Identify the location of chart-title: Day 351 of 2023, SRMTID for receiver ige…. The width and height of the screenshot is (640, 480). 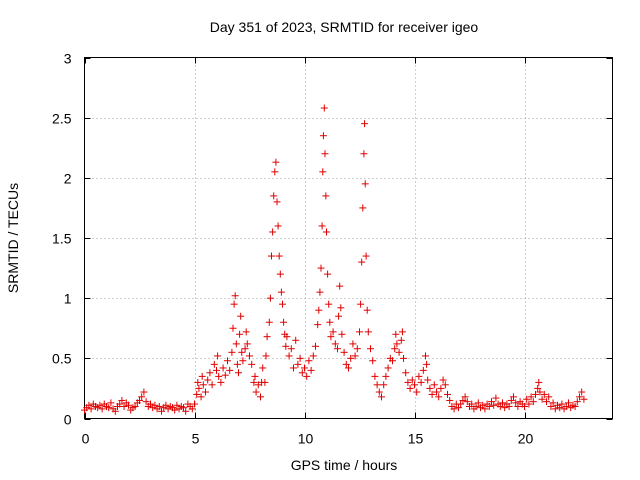
(344, 27).